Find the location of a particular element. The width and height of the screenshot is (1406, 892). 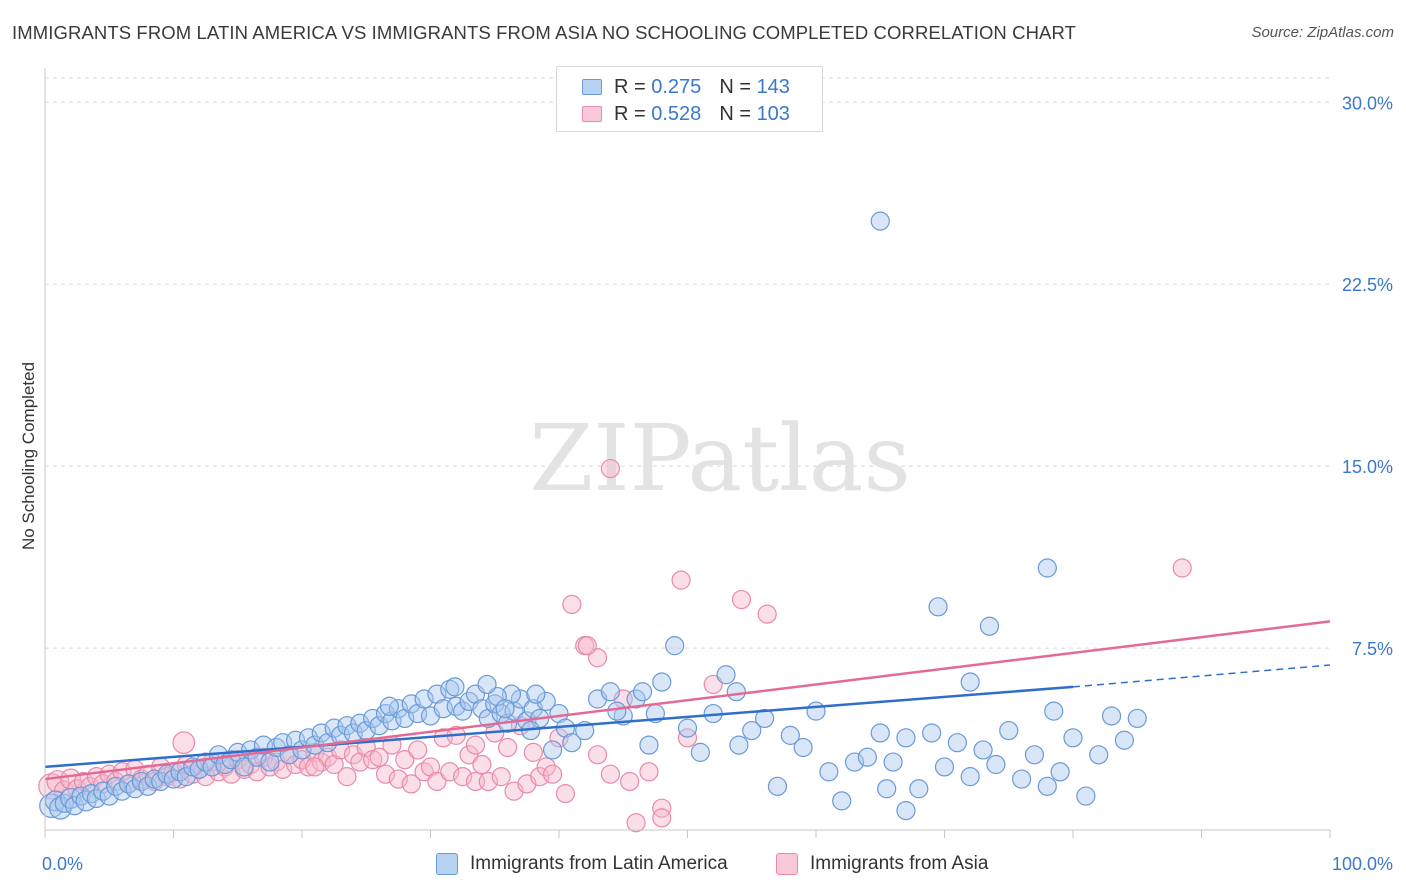

bottom-legend-swatch-pink is located at coordinates (787, 864).